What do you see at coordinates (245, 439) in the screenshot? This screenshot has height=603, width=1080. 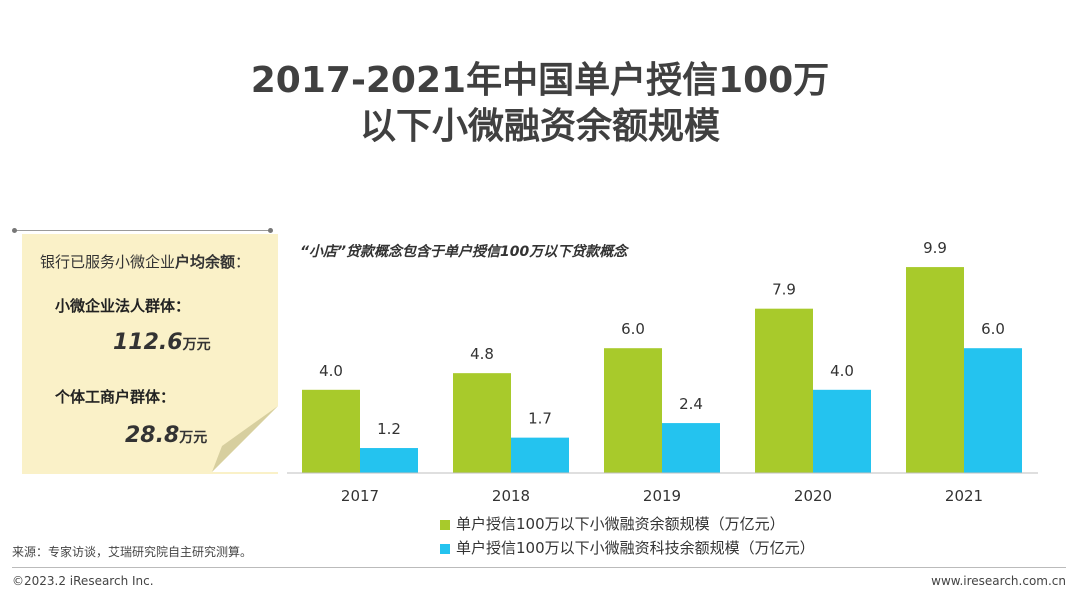 I see `note-card-fold` at bounding box center [245, 439].